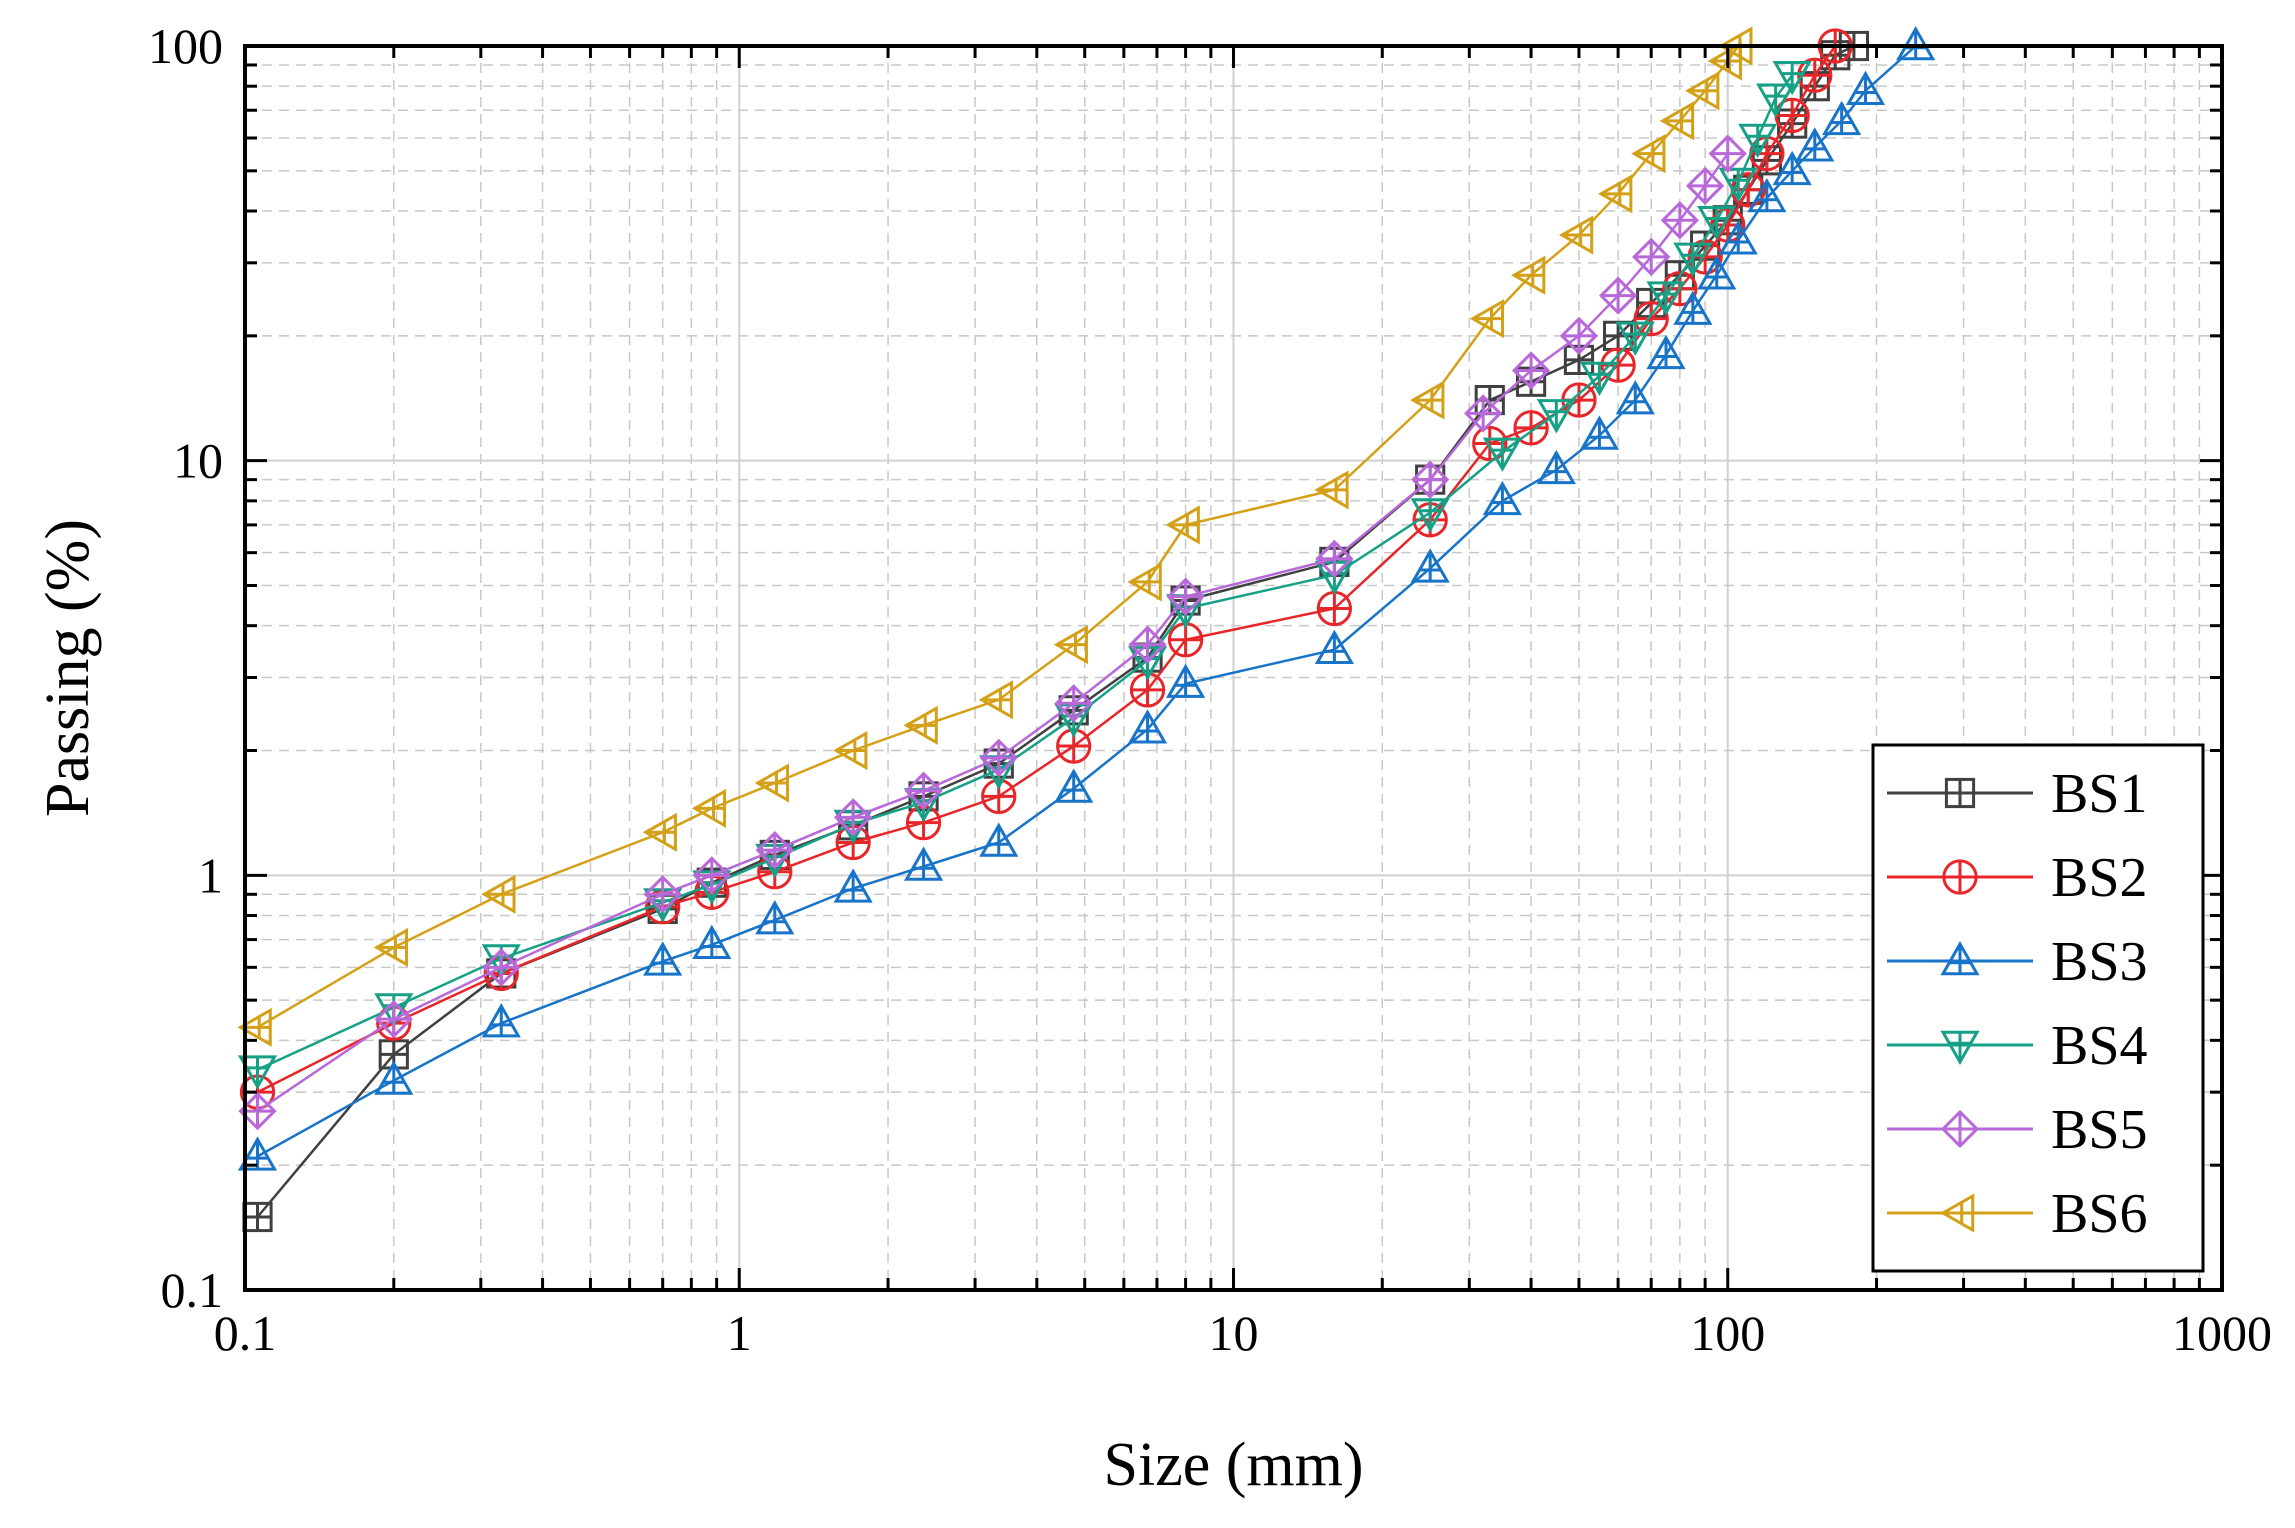 The width and height of the screenshot is (2295, 1528). What do you see at coordinates (2099, 962) in the screenshot?
I see `legend-label: BS3` at bounding box center [2099, 962].